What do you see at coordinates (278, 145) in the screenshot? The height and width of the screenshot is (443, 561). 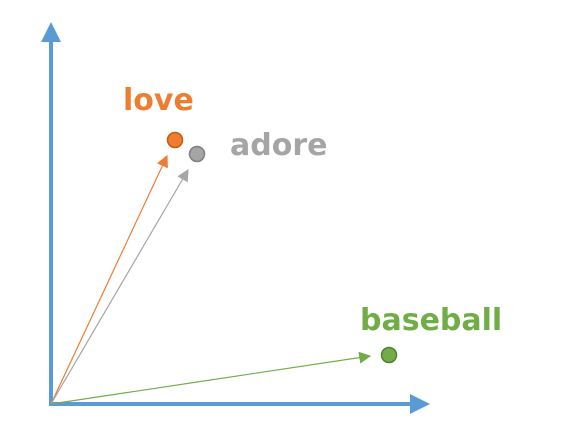 I see `label-adore: adore` at bounding box center [278, 145].